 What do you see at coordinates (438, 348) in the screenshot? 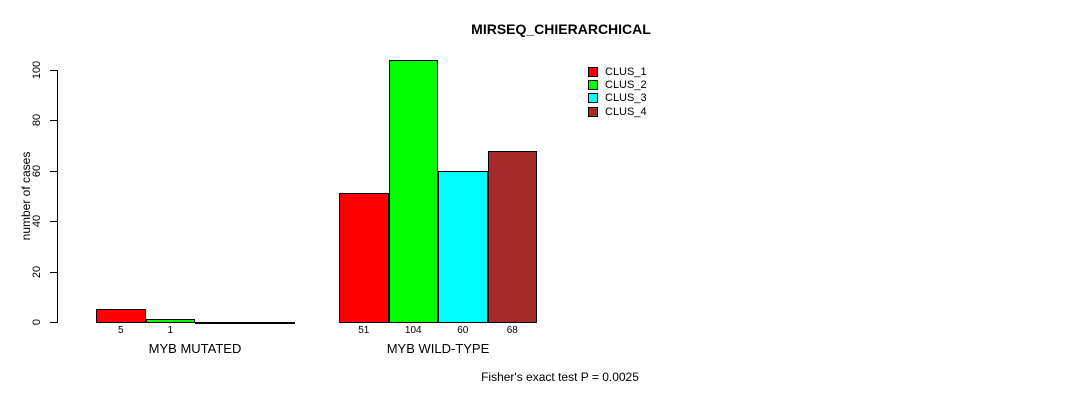
I see `x-category-label: MYB WILD-TYPE` at bounding box center [438, 348].